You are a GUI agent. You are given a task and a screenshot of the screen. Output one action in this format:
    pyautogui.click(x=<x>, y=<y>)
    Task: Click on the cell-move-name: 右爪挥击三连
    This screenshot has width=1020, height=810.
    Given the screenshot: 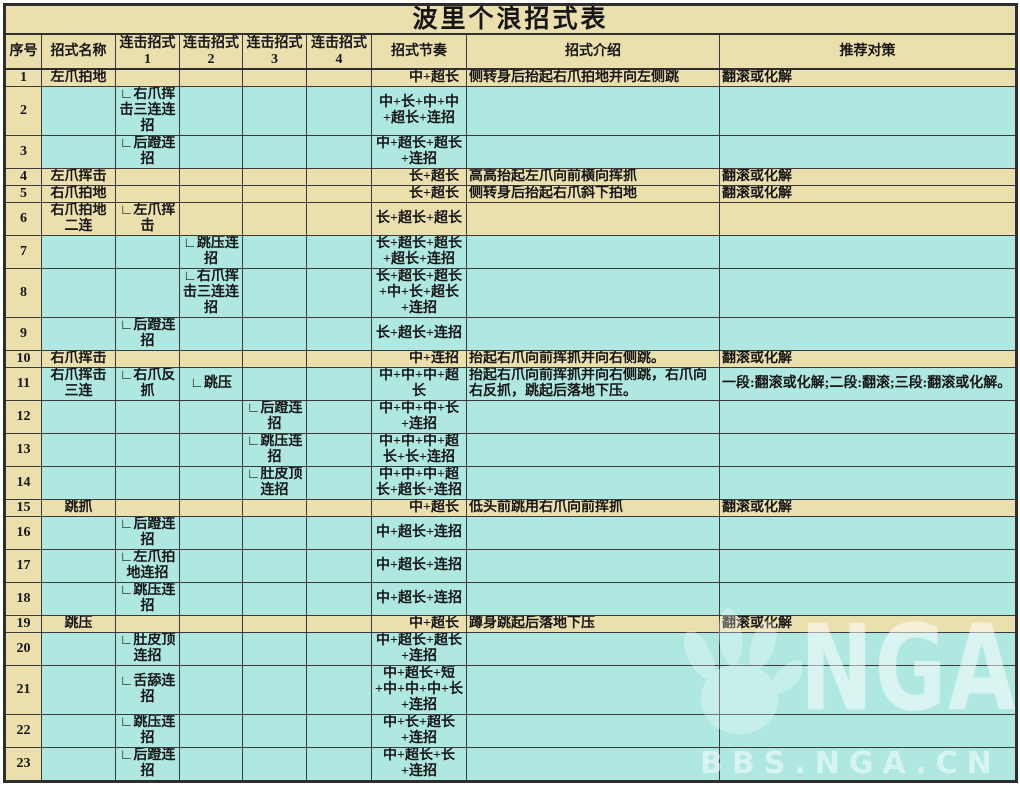 What is the action you would take?
    pyautogui.click(x=78, y=384)
    